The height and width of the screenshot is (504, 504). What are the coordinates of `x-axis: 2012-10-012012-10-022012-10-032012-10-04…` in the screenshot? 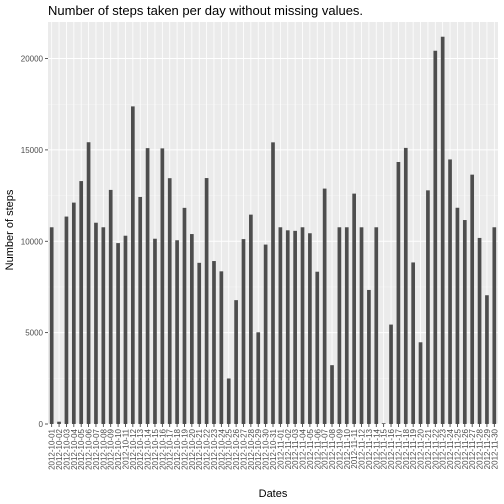 It's located at (273, 447).